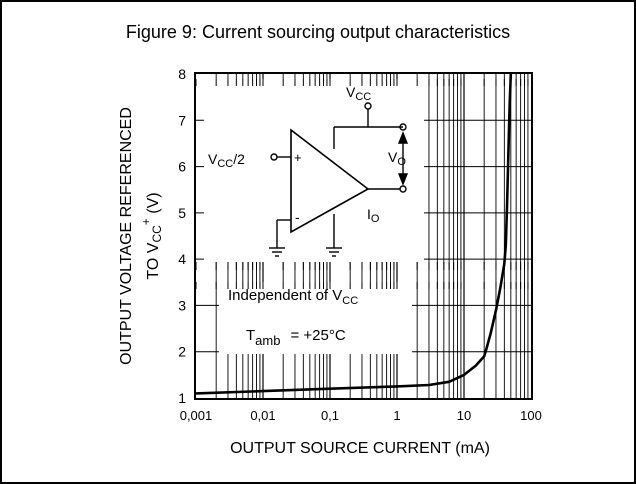 The height and width of the screenshot is (484, 636). Describe the element at coordinates (153, 260) in the screenshot. I see `y-axis-label-to: TO V` at that location.